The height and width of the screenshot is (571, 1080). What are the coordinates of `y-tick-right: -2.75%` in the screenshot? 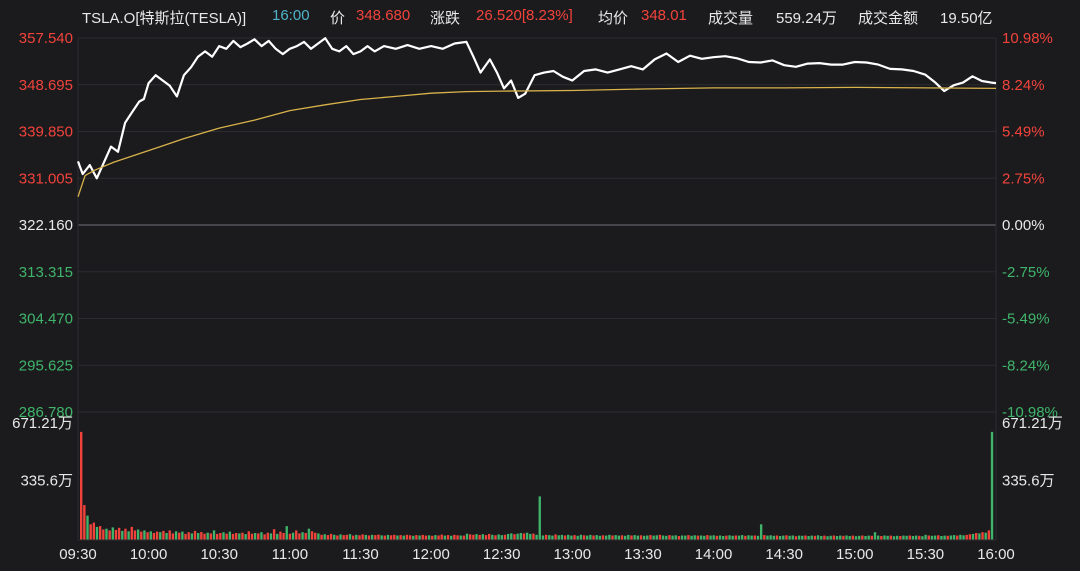 It's located at (1026, 272).